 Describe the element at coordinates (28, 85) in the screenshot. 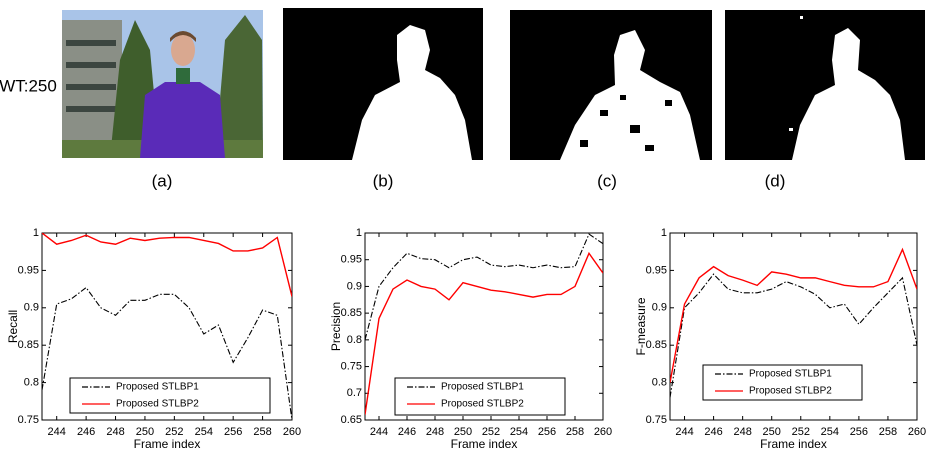

I see `row-label: WT:250` at that location.